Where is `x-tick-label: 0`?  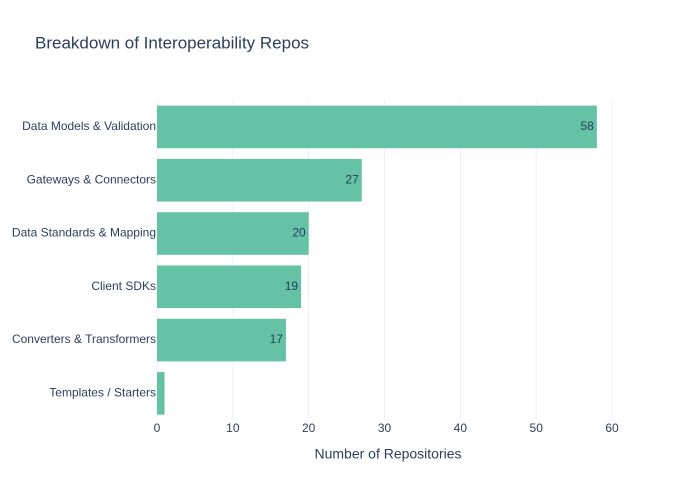
x-tick-label: 0 is located at coordinates (157, 428).